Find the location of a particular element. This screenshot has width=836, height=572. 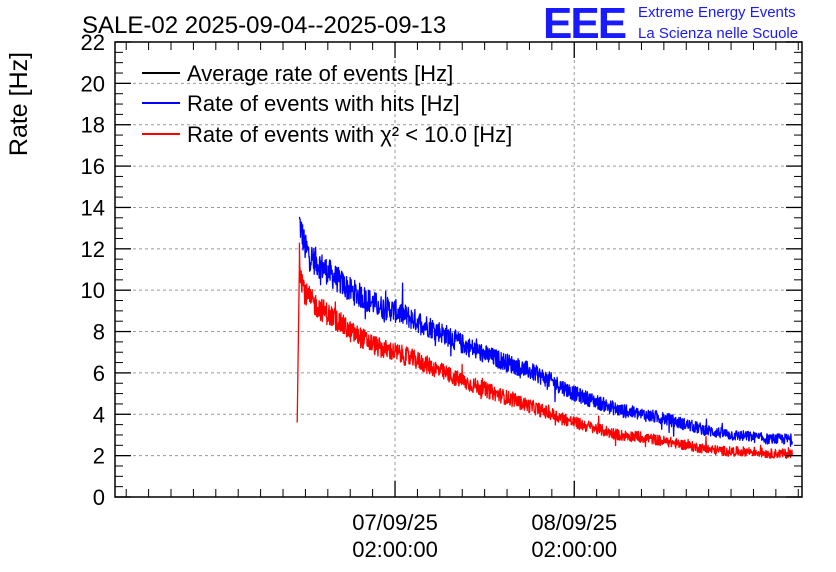

eee-logo-line2: La Scienza nelle Scuole is located at coordinates (718, 33).